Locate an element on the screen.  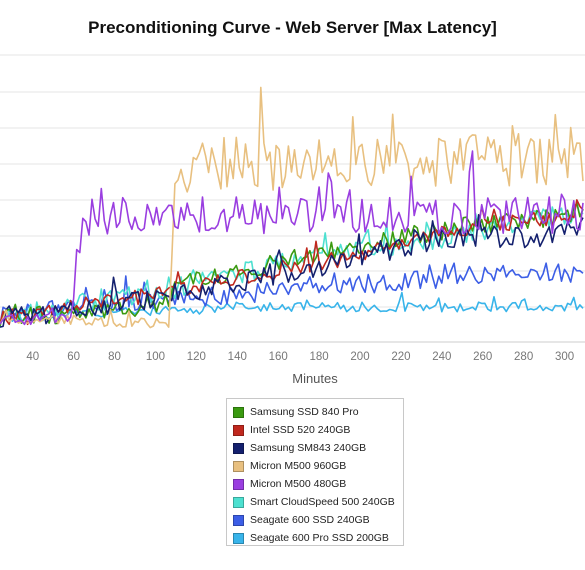
legend-label-1: Intel SSD 520 240GB is located at coordinates (300, 430).